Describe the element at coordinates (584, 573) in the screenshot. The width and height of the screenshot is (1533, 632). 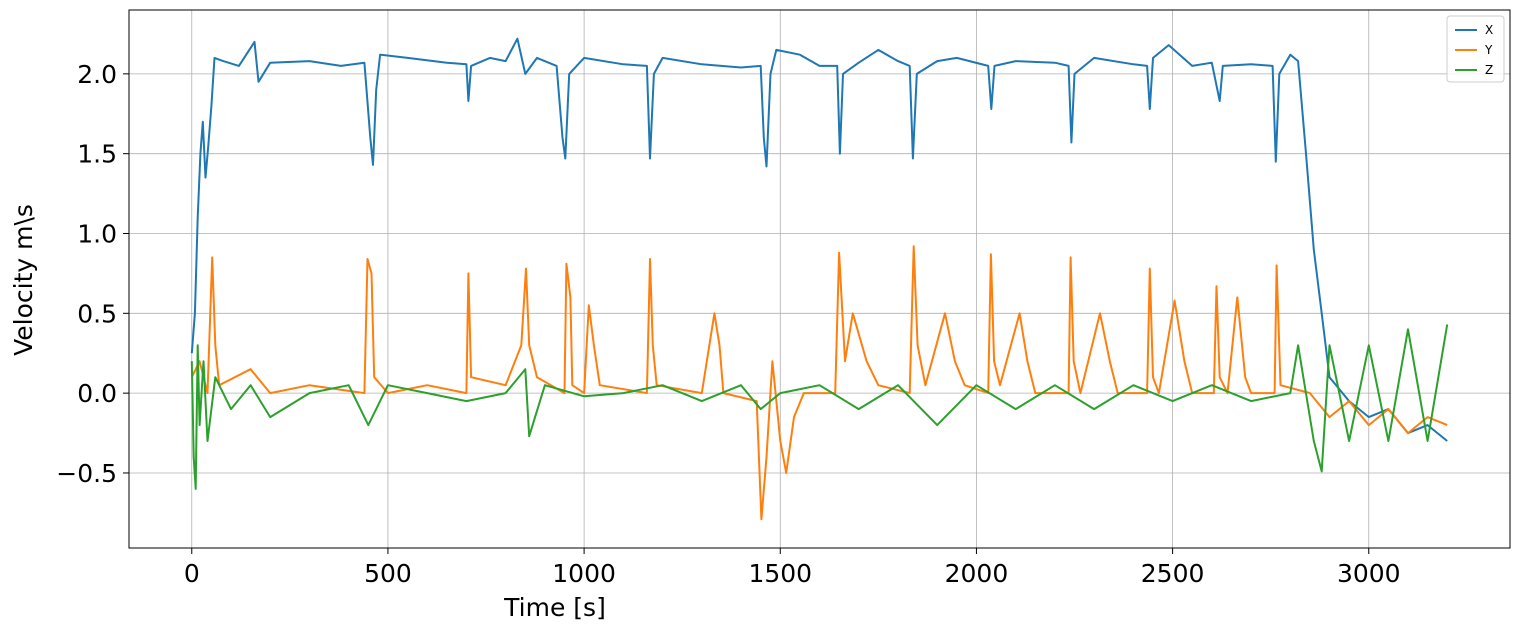
I see `x-tick-label: 1000` at that location.